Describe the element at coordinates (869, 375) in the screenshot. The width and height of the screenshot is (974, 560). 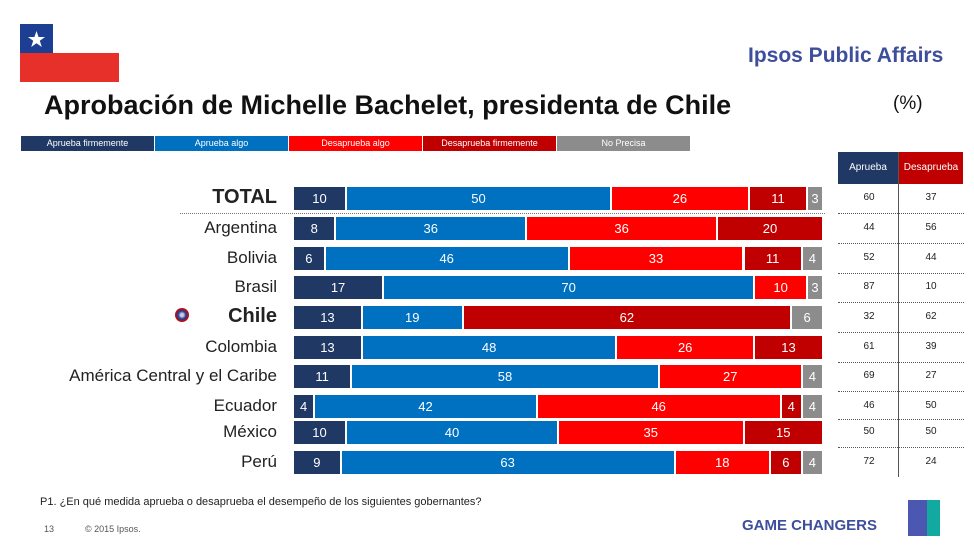
I see `table-cell-aprueba: 69` at that location.